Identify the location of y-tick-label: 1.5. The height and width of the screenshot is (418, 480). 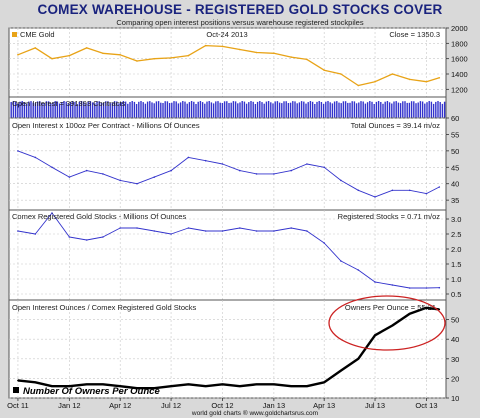
(456, 264).